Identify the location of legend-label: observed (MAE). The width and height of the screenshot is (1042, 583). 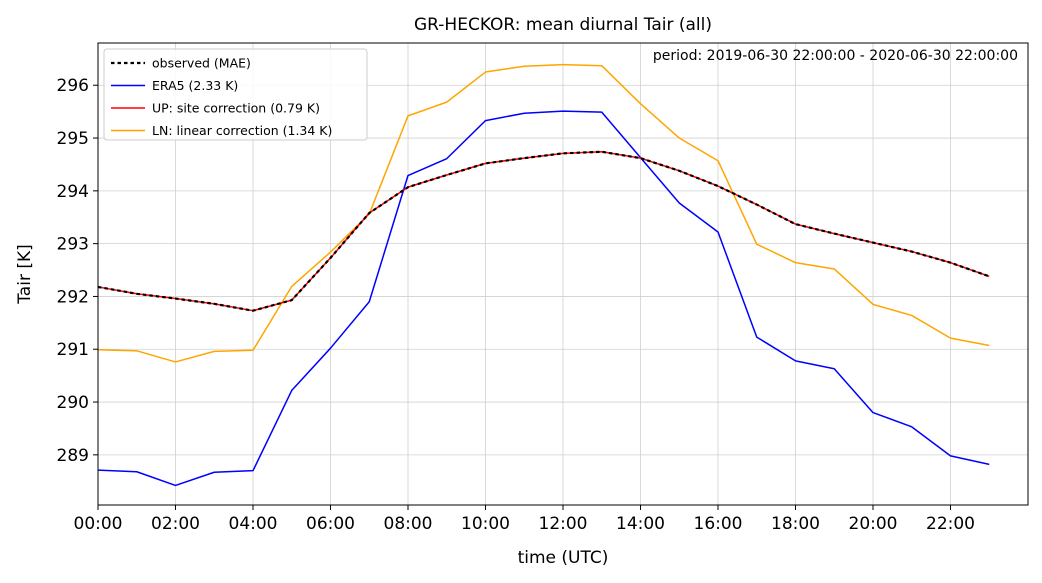
(201, 63).